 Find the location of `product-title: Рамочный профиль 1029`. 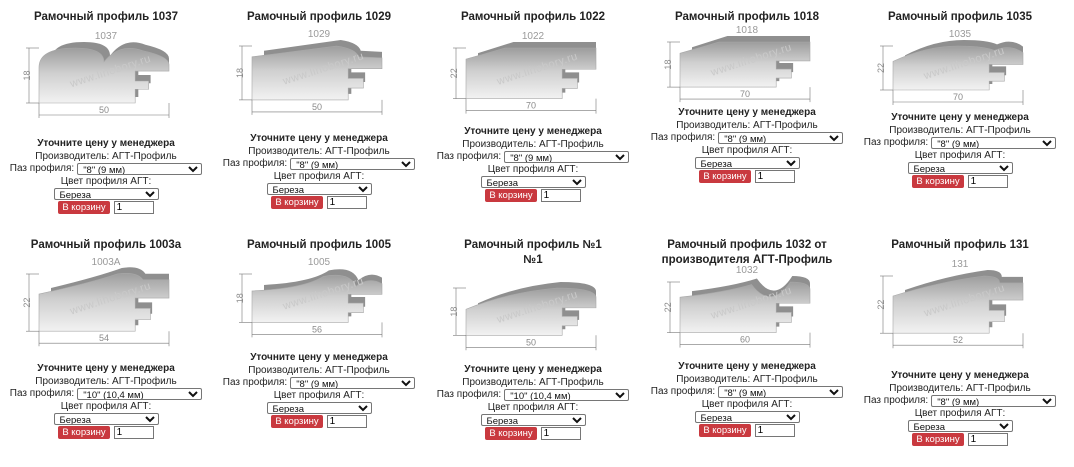

product-title: Рамочный профиль 1029 is located at coordinates (319, 17).